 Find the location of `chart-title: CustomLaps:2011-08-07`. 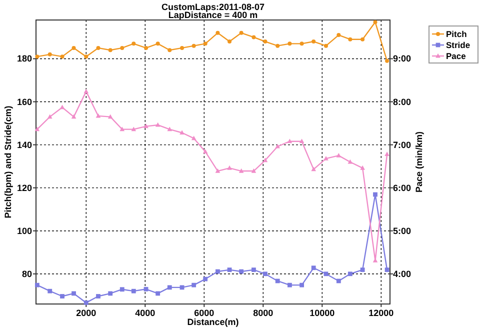

chart-title: CustomLaps:2011-08-07 is located at coordinates (213, 7).